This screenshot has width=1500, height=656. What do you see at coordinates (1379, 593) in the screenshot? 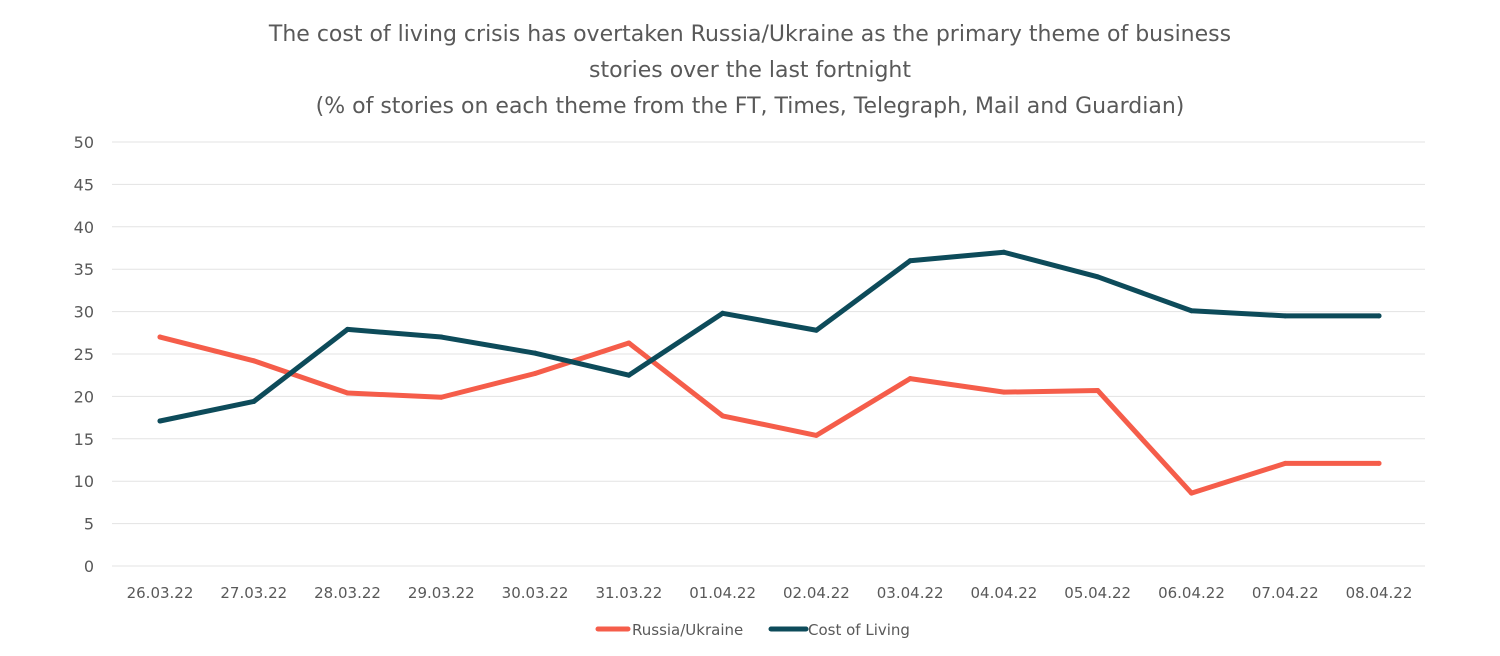
I see `x-tick-label: 08.04.22` at bounding box center [1379, 593].